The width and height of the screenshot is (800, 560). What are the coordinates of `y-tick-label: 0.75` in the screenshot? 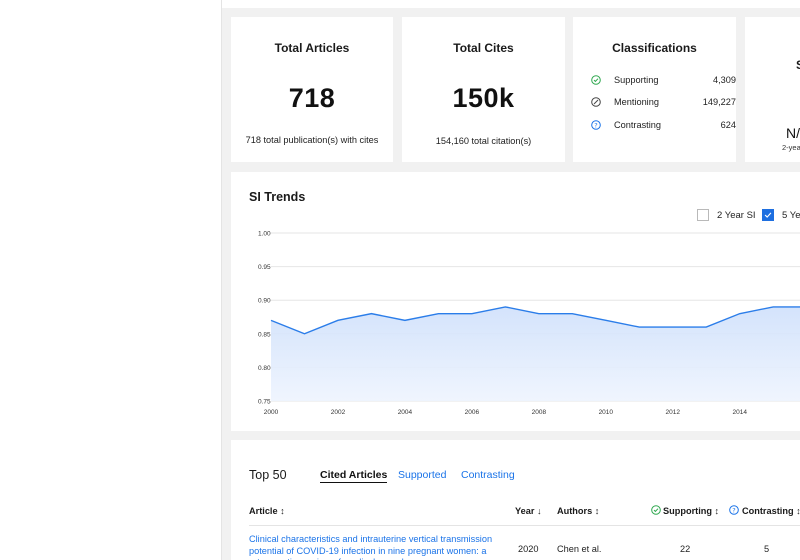 It's located at (264, 402).